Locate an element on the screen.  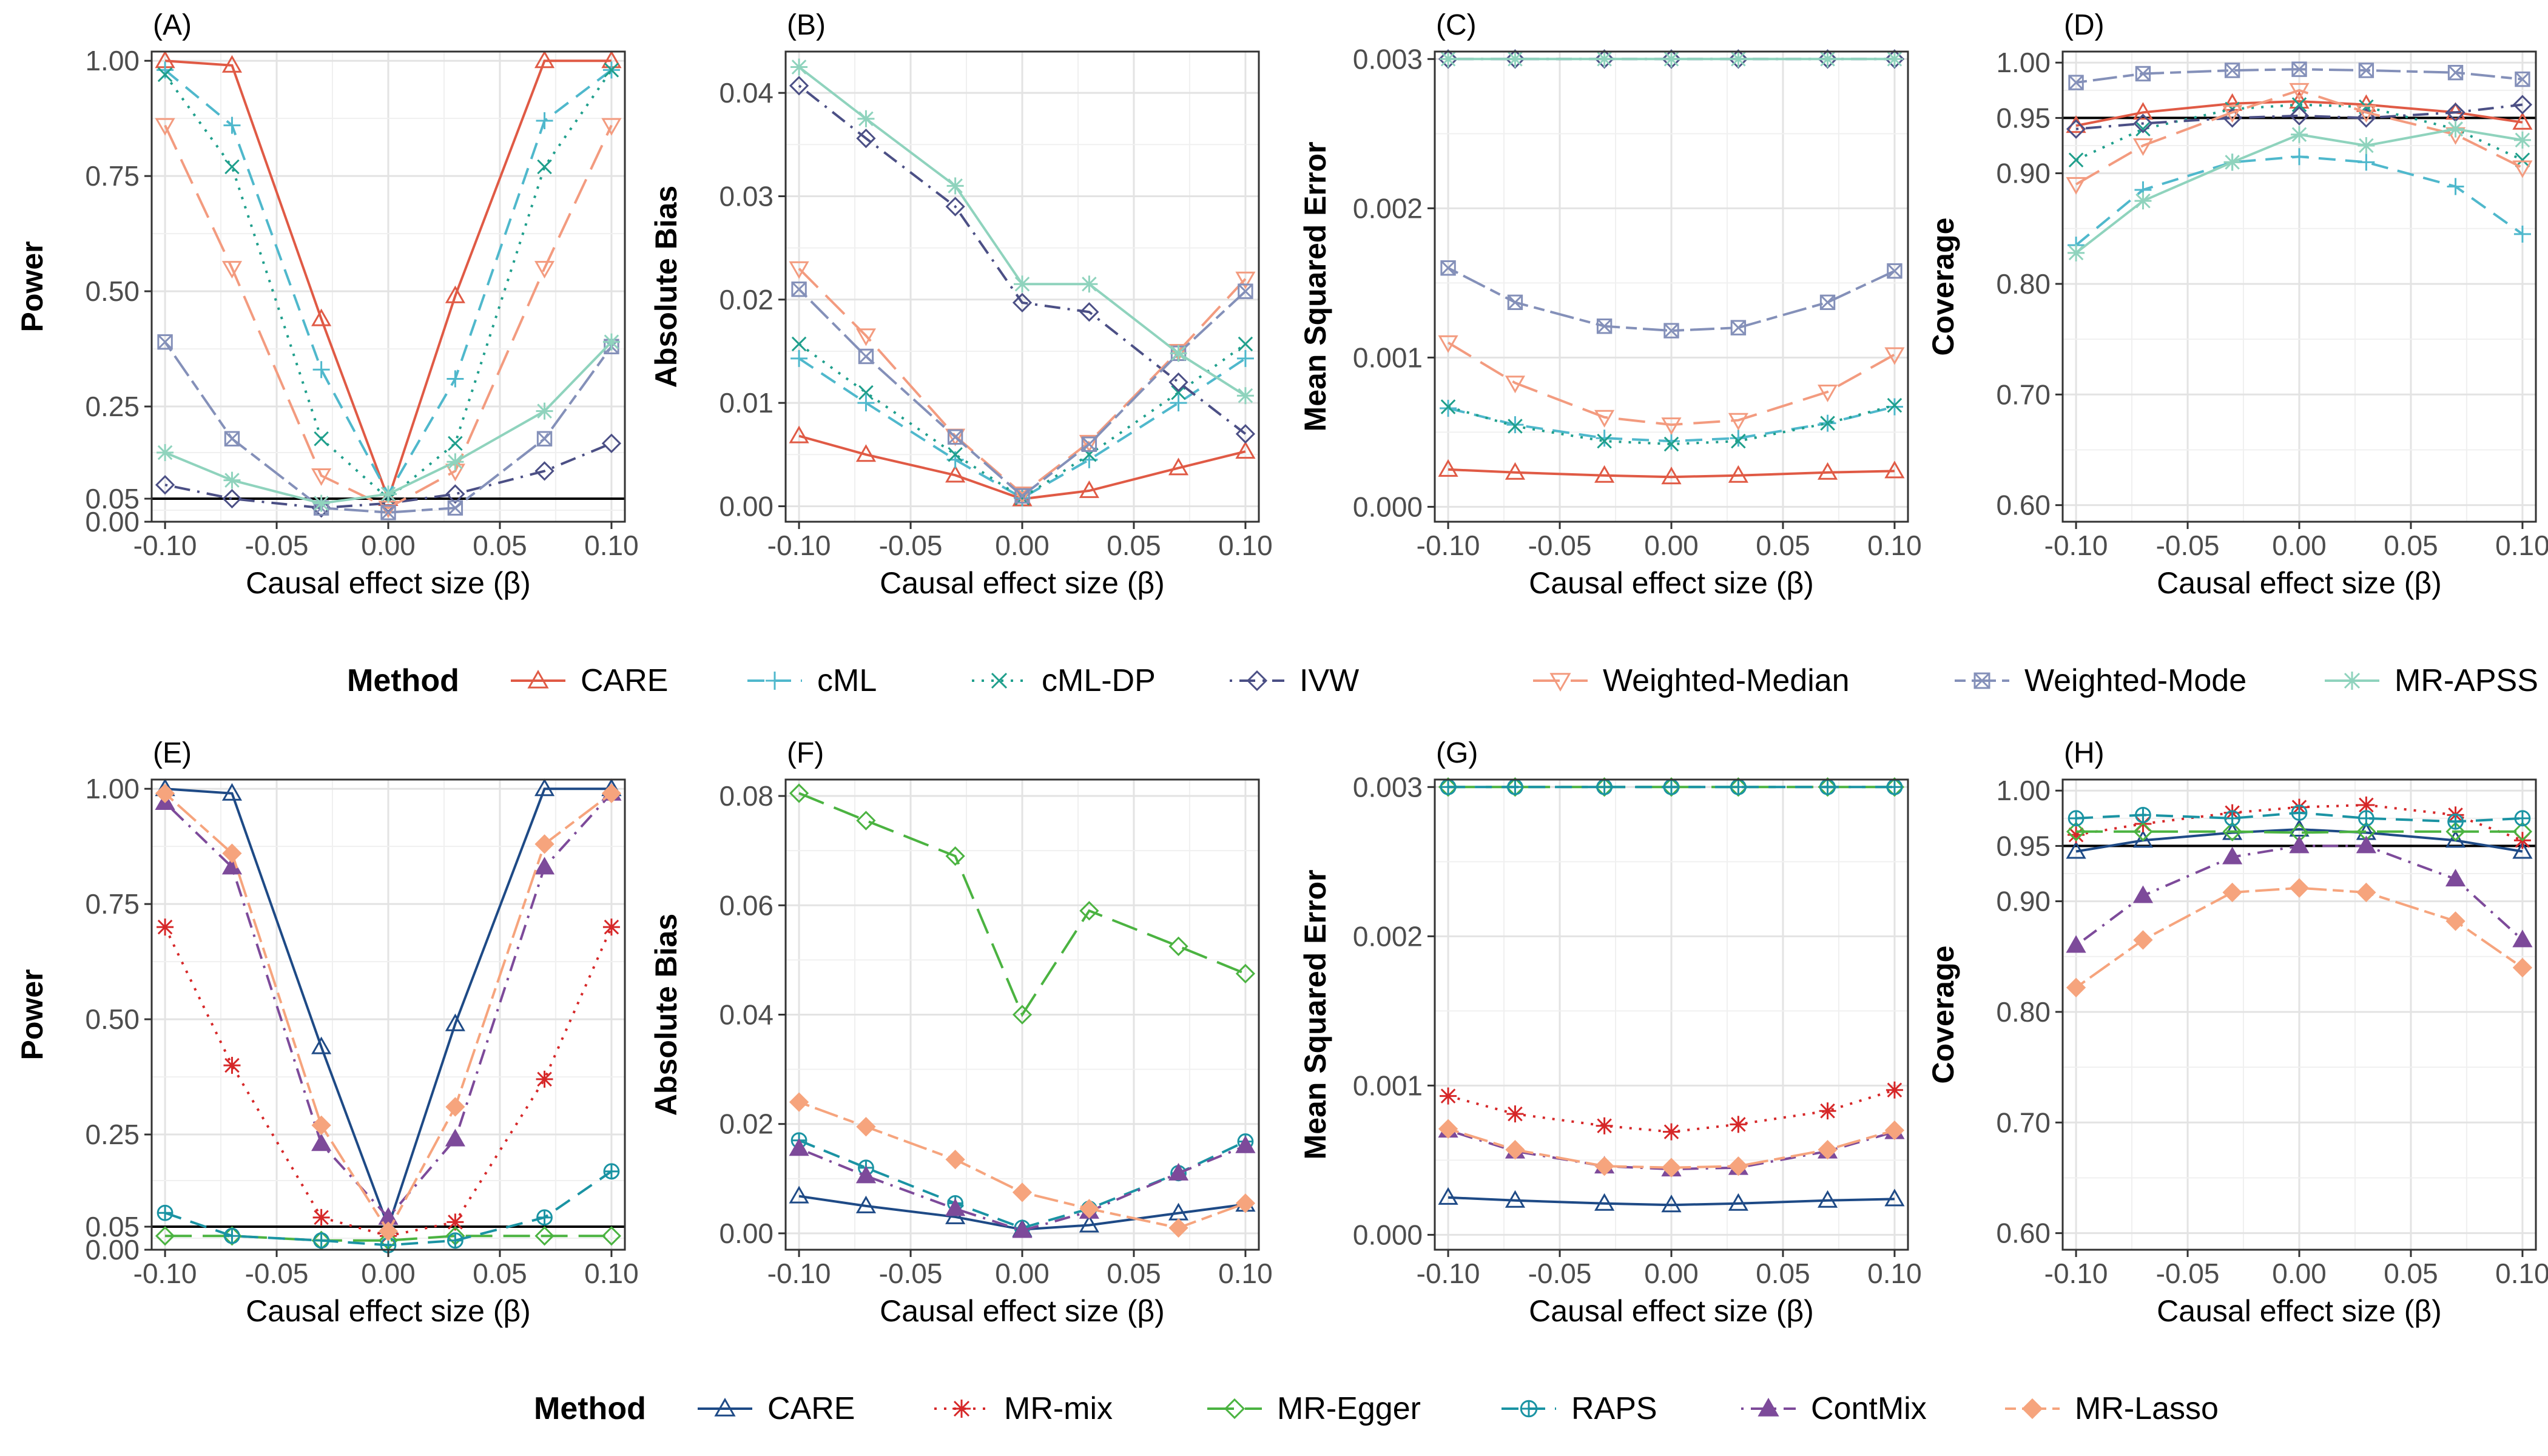
legend-item: cML is located at coordinates (812, 680).